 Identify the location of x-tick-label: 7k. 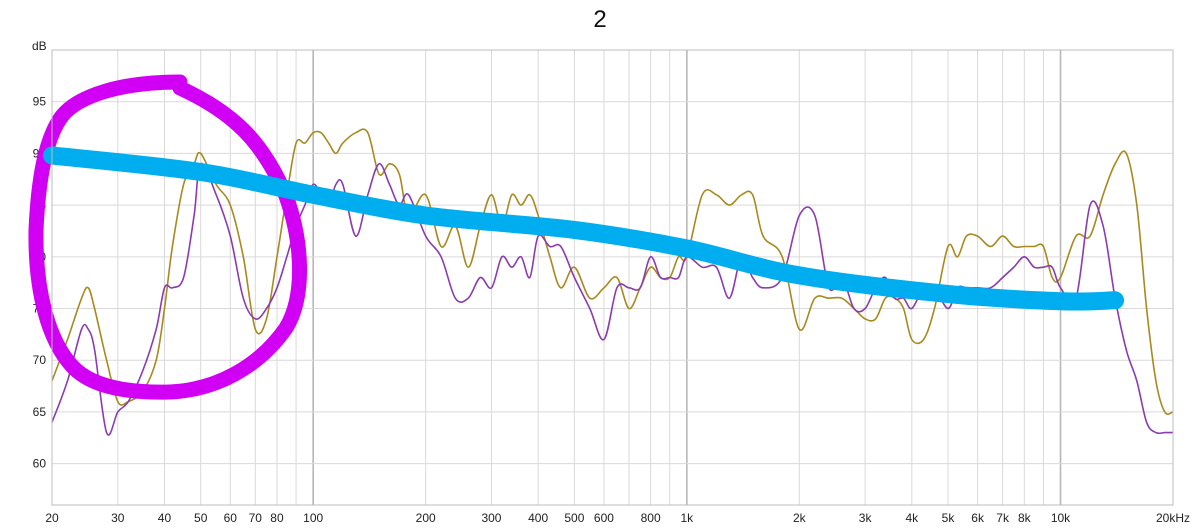
(1003, 518).